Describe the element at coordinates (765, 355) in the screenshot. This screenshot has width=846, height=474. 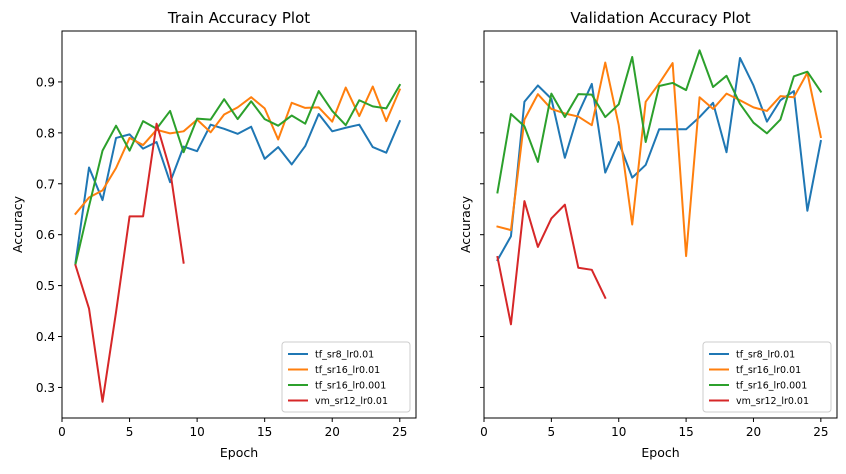
I see `validation-legend-label-tf_sr8_lr0.01: tf_sr8_lr0.01` at that location.